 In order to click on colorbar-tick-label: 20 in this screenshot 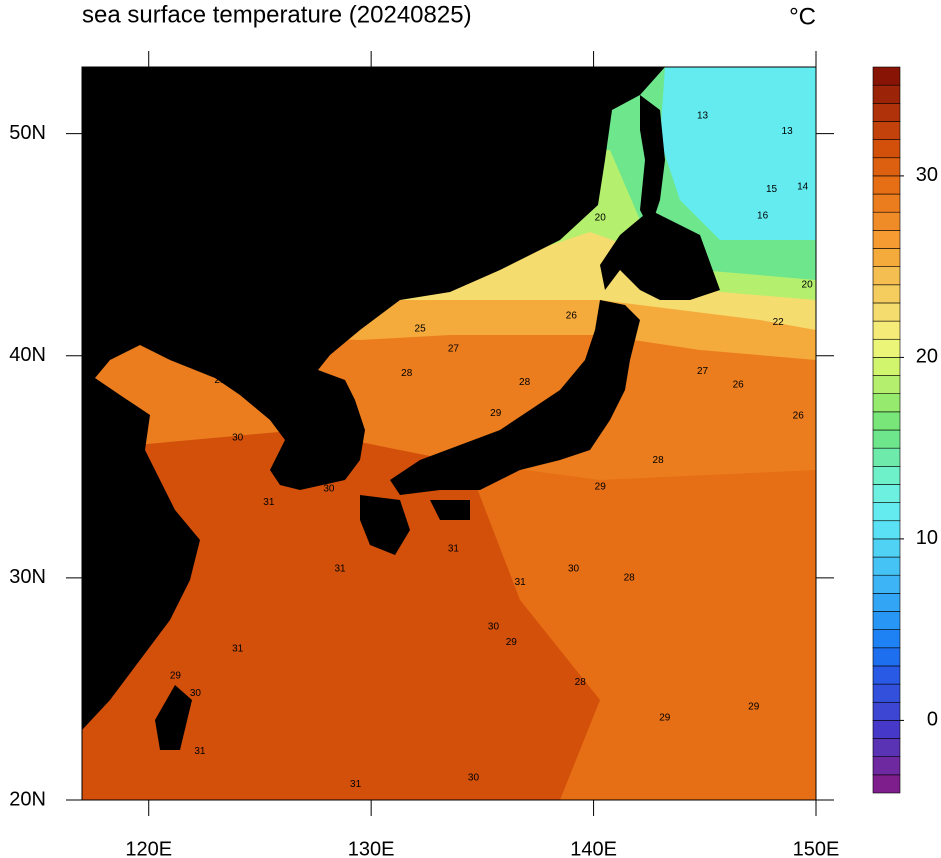, I will do `click(927, 357)`.